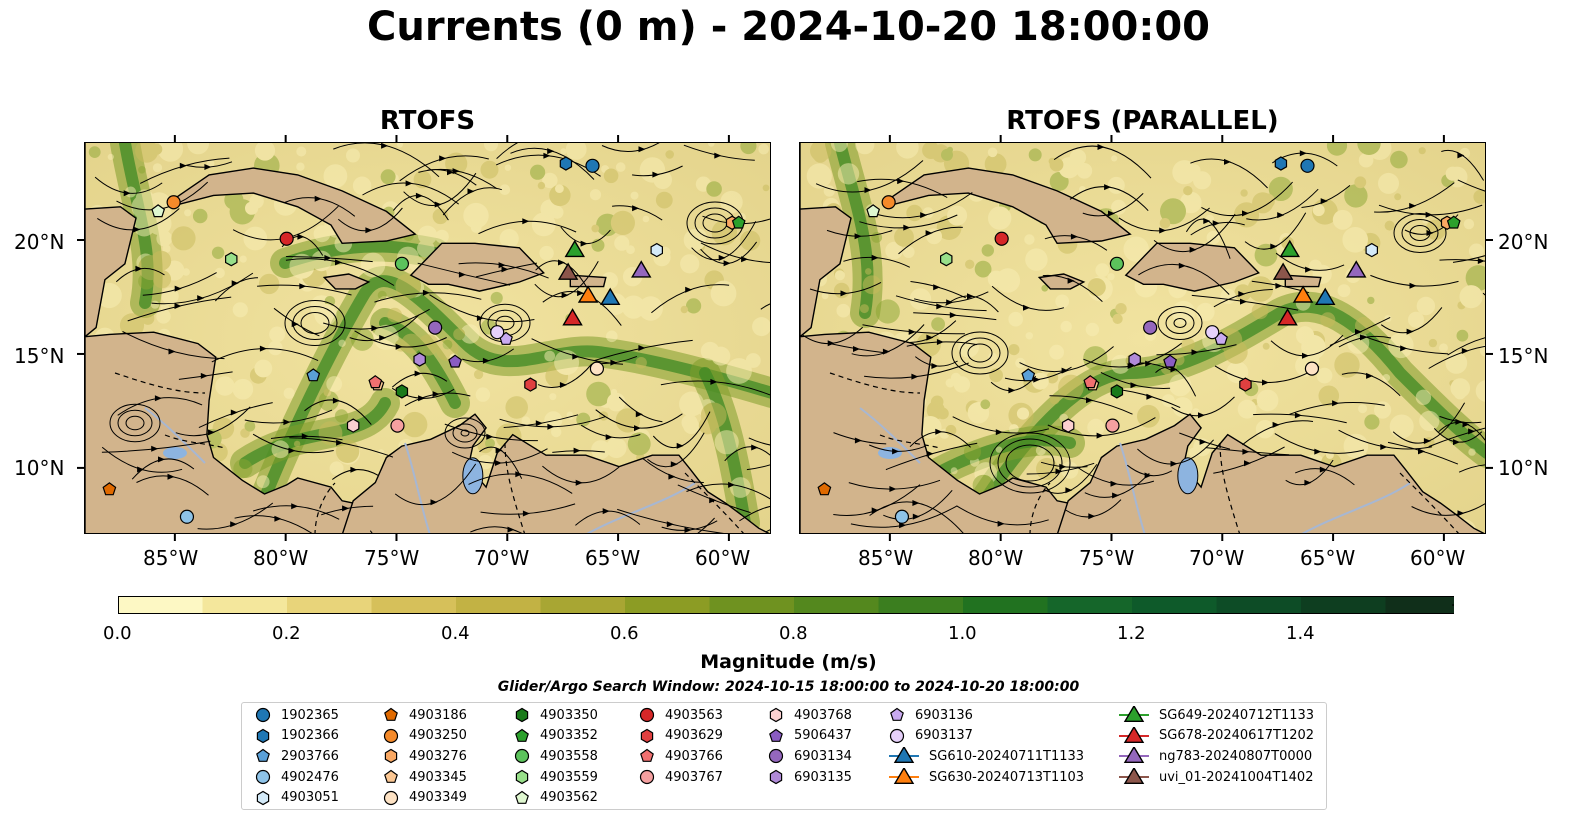 The height and width of the screenshot is (827, 1577). Describe the element at coordinates (1007, 777) in the screenshot. I see `legend-label: SG630-20240713T1103` at that location.